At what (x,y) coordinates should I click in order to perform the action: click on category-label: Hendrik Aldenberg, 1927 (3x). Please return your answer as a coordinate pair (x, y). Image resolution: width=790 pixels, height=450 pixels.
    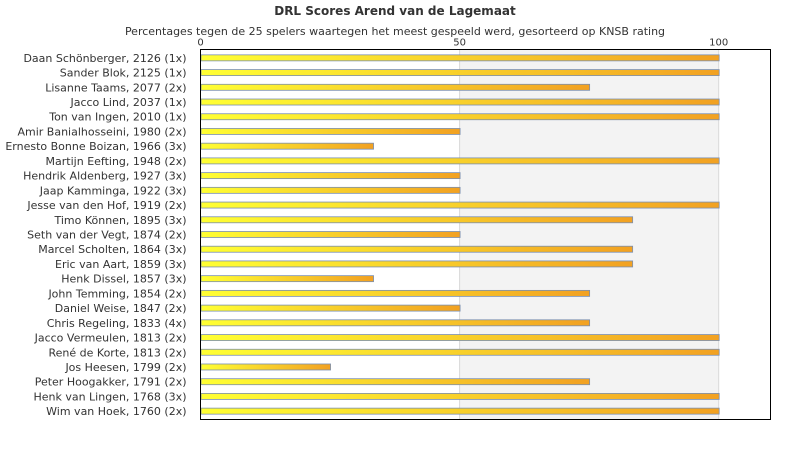
    Looking at the image, I should click on (104, 176).